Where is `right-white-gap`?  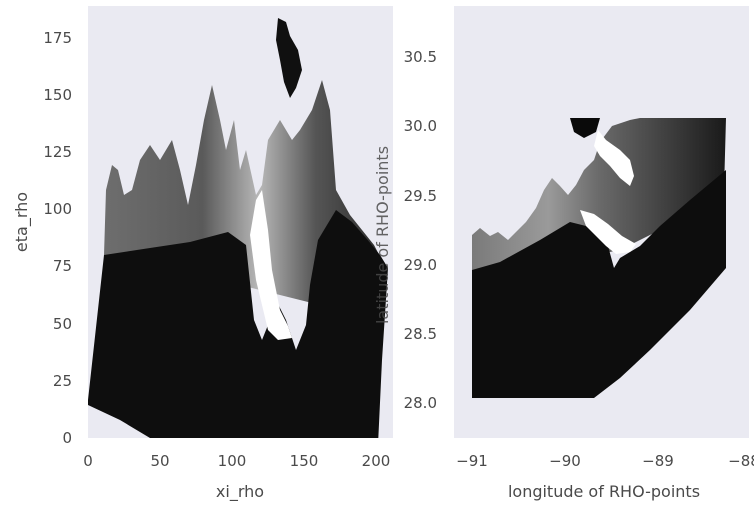
right-white-gap is located at coordinates (608, 232).